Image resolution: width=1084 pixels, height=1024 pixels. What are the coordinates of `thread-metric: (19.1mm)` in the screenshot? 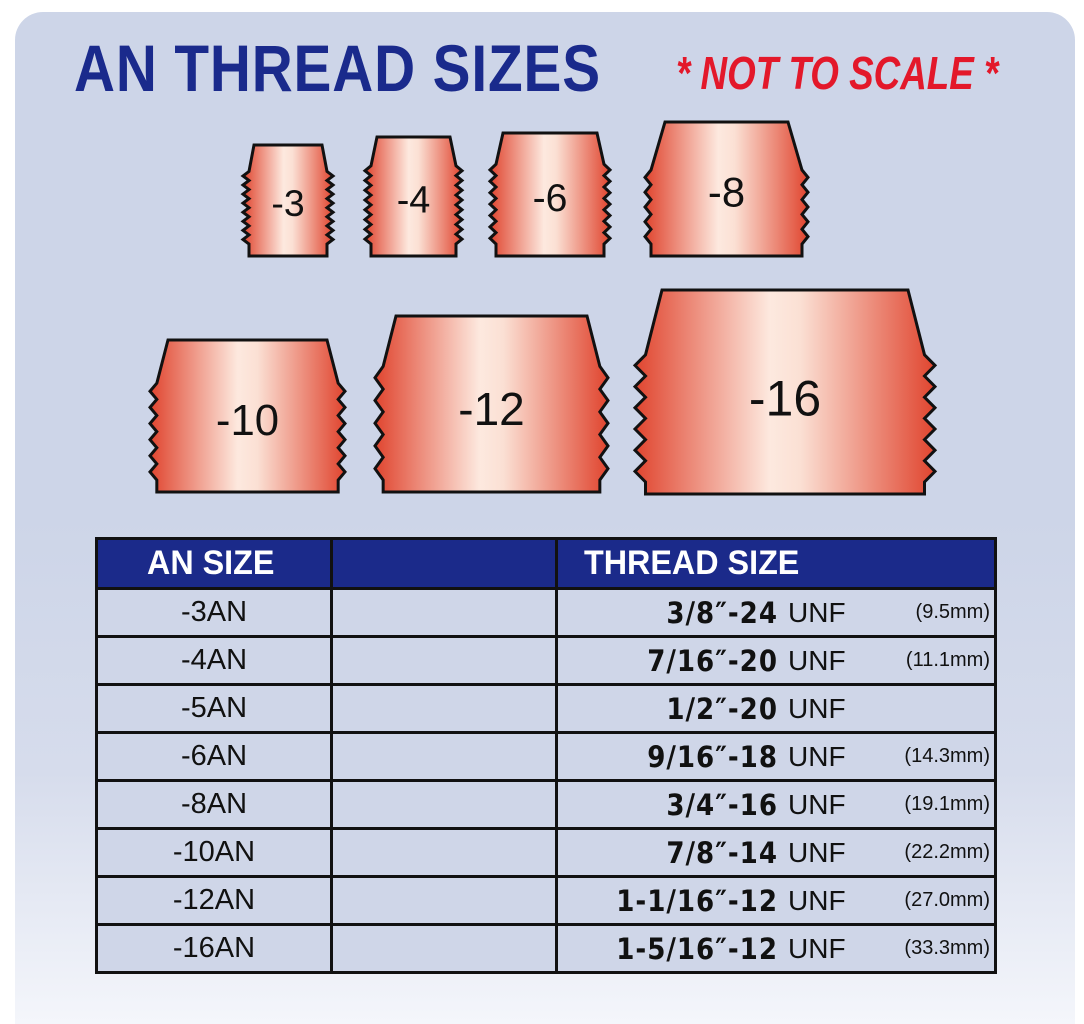 It's located at (947, 804).